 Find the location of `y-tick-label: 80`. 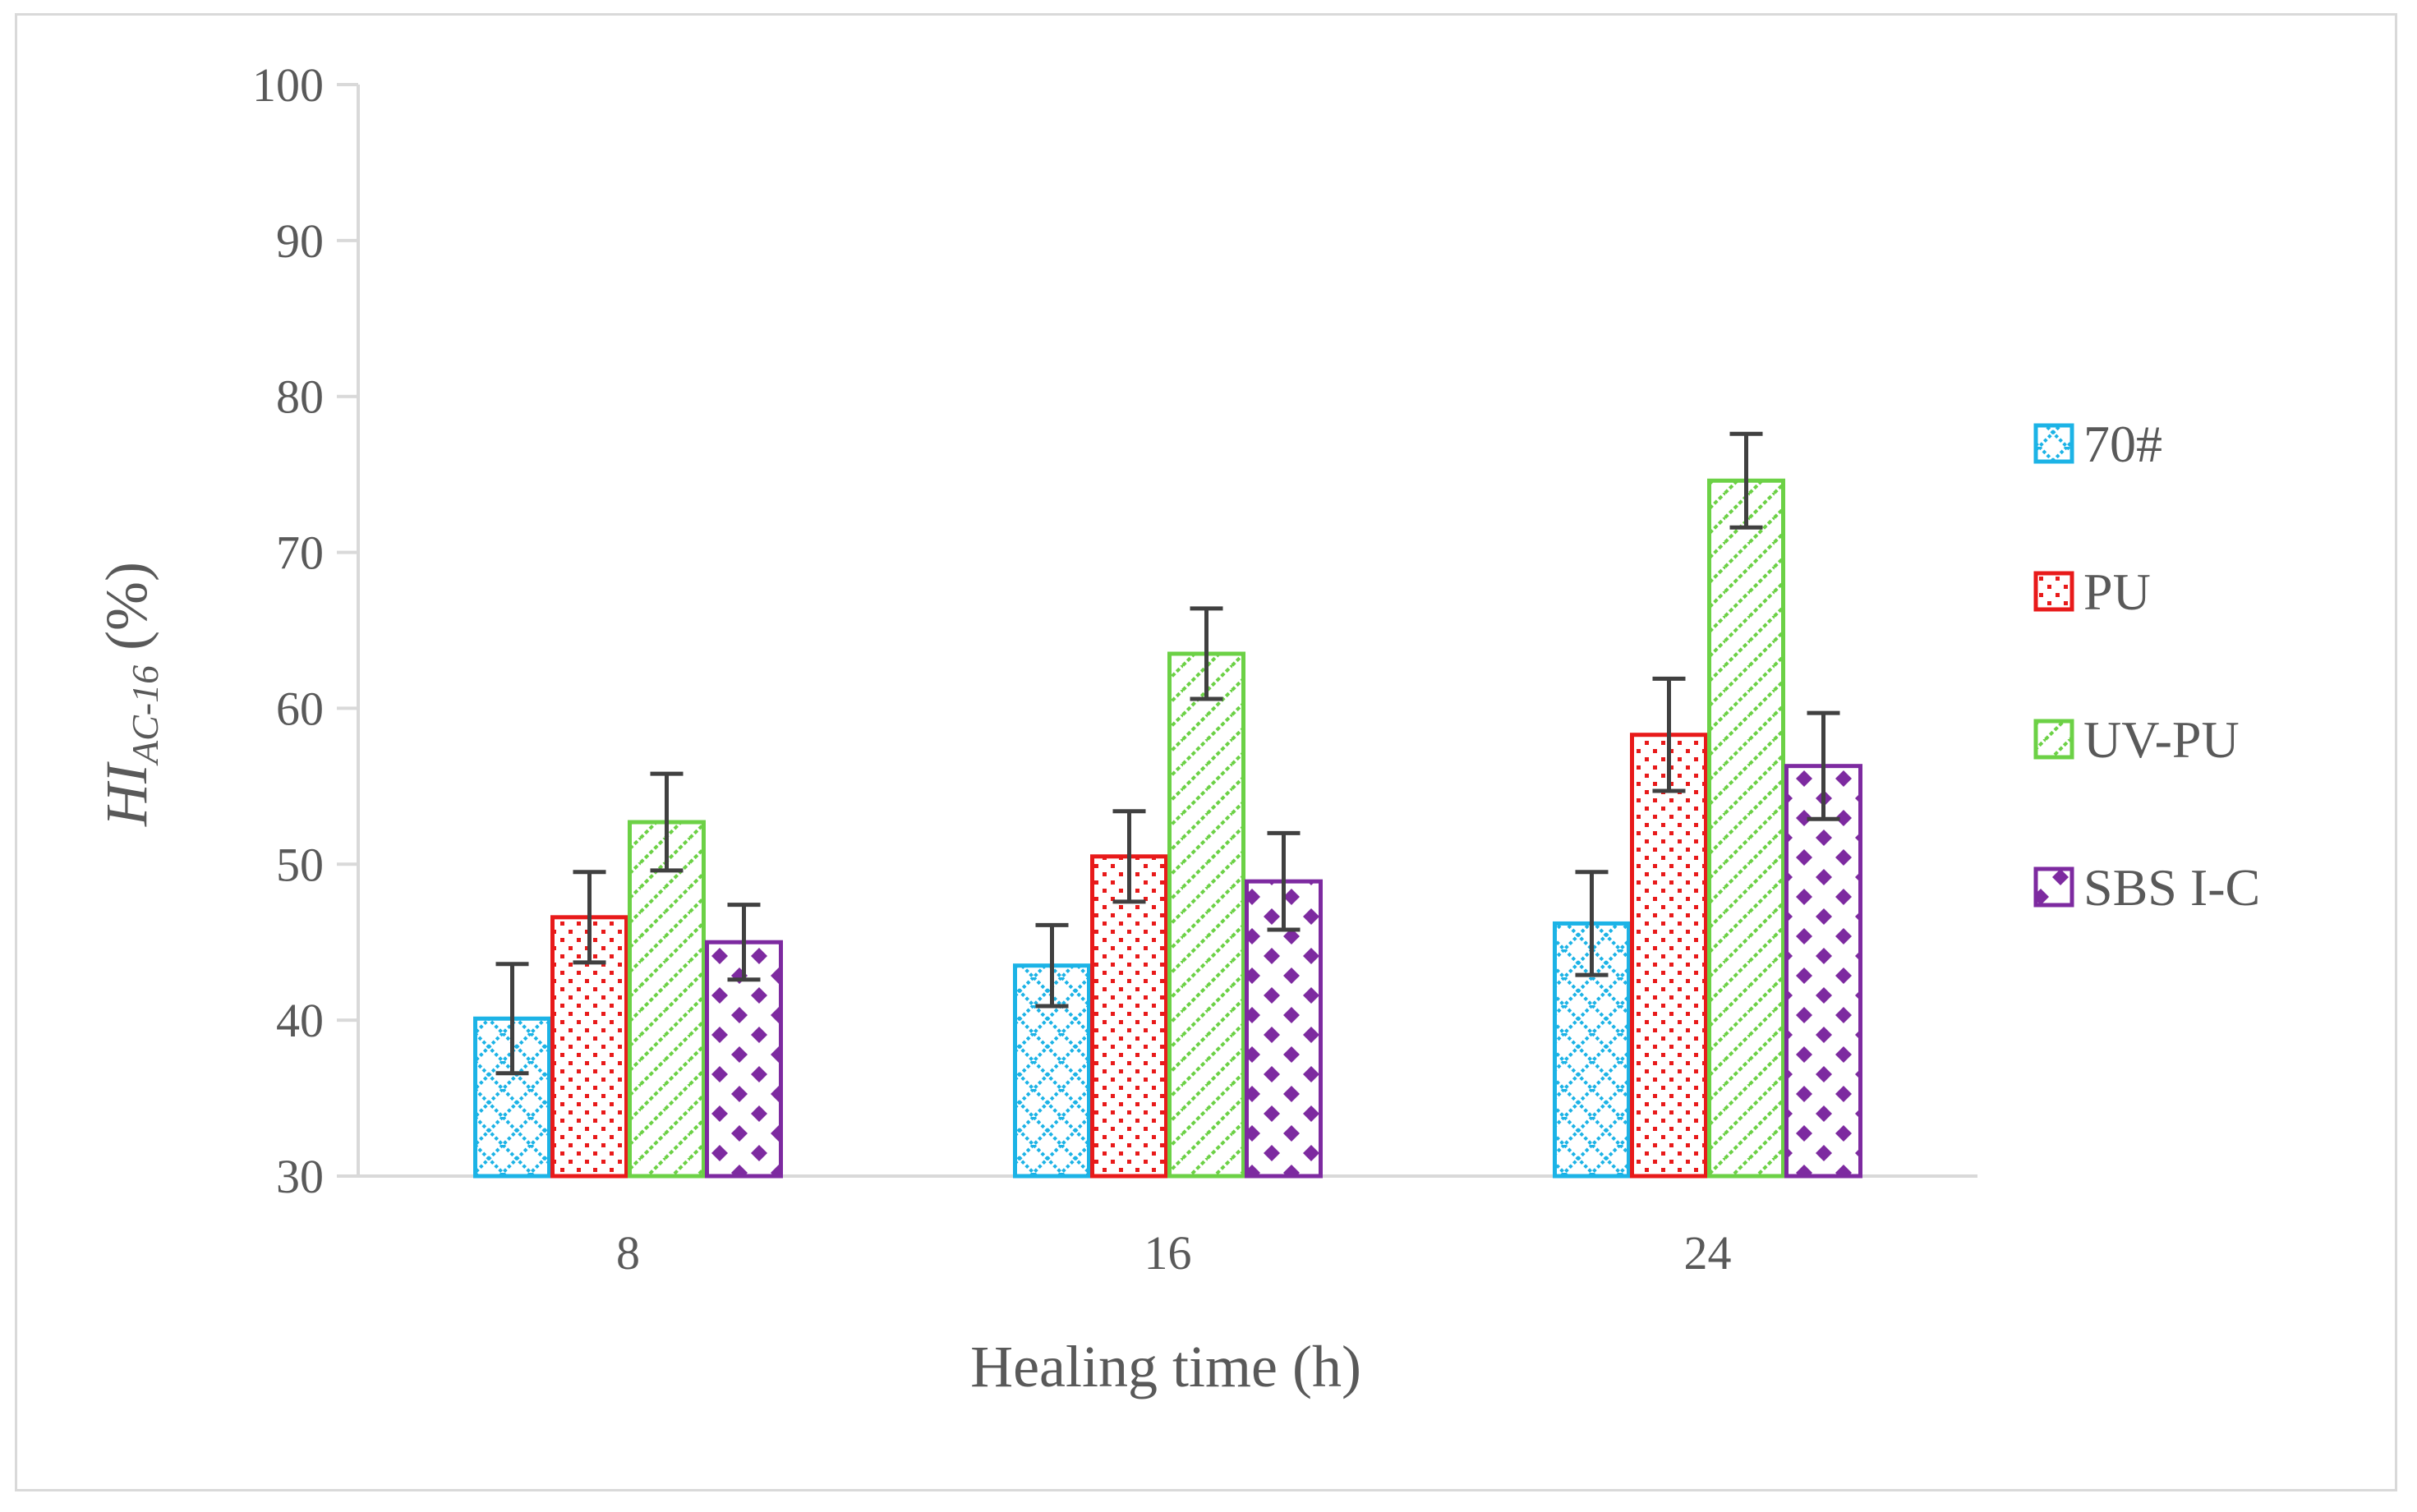

y-tick-label: 80 is located at coordinates (300, 397).